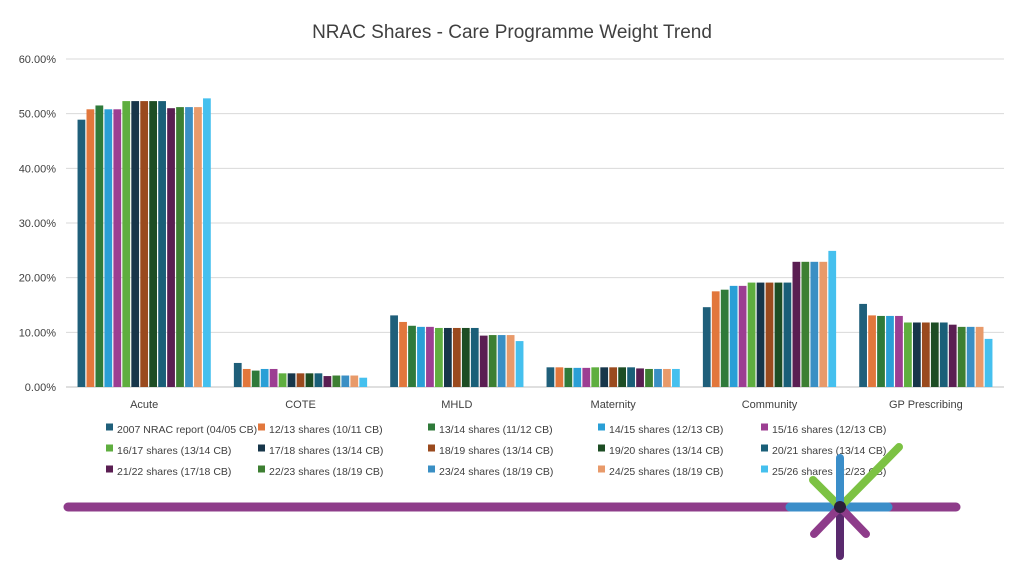  Describe the element at coordinates (174, 472) in the screenshot. I see `legend-label: 21/22 shares (17/18 CB)` at that location.